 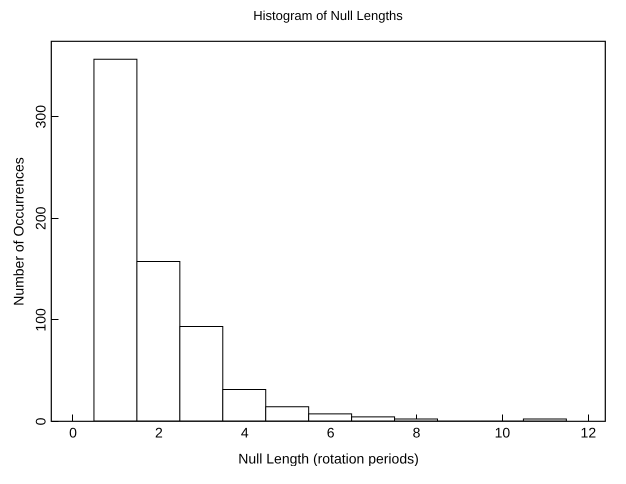 I want to click on x-tick-label: 10, so click(x=502, y=432).